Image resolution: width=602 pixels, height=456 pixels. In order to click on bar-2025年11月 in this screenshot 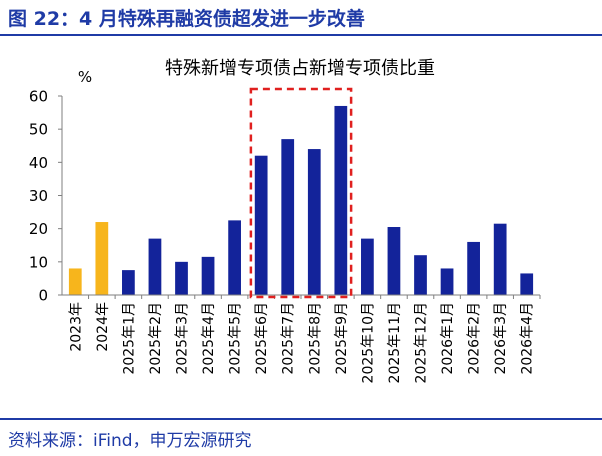, I will do `click(394, 261)`.